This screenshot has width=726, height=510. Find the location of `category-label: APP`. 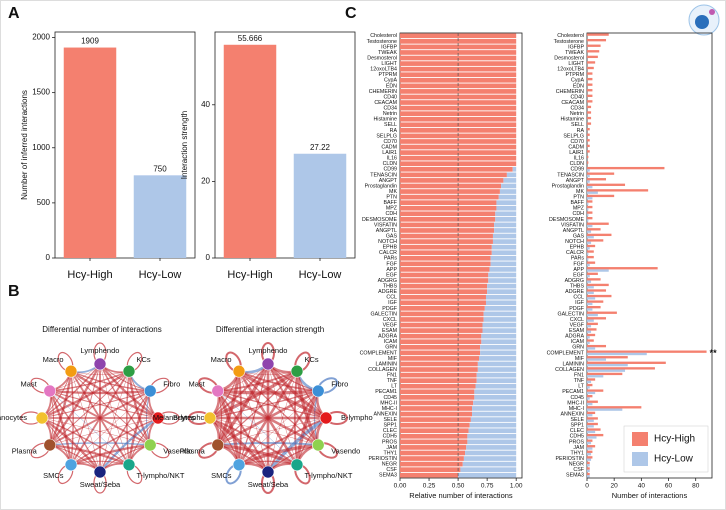

category-label: APP is located at coordinates (578, 270).